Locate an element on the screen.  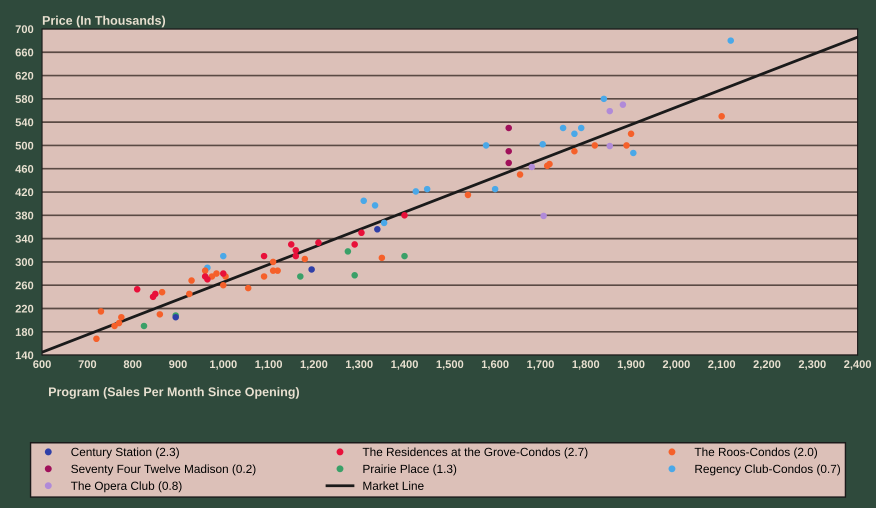
y-tick-label: 260 is located at coordinates (25, 285).